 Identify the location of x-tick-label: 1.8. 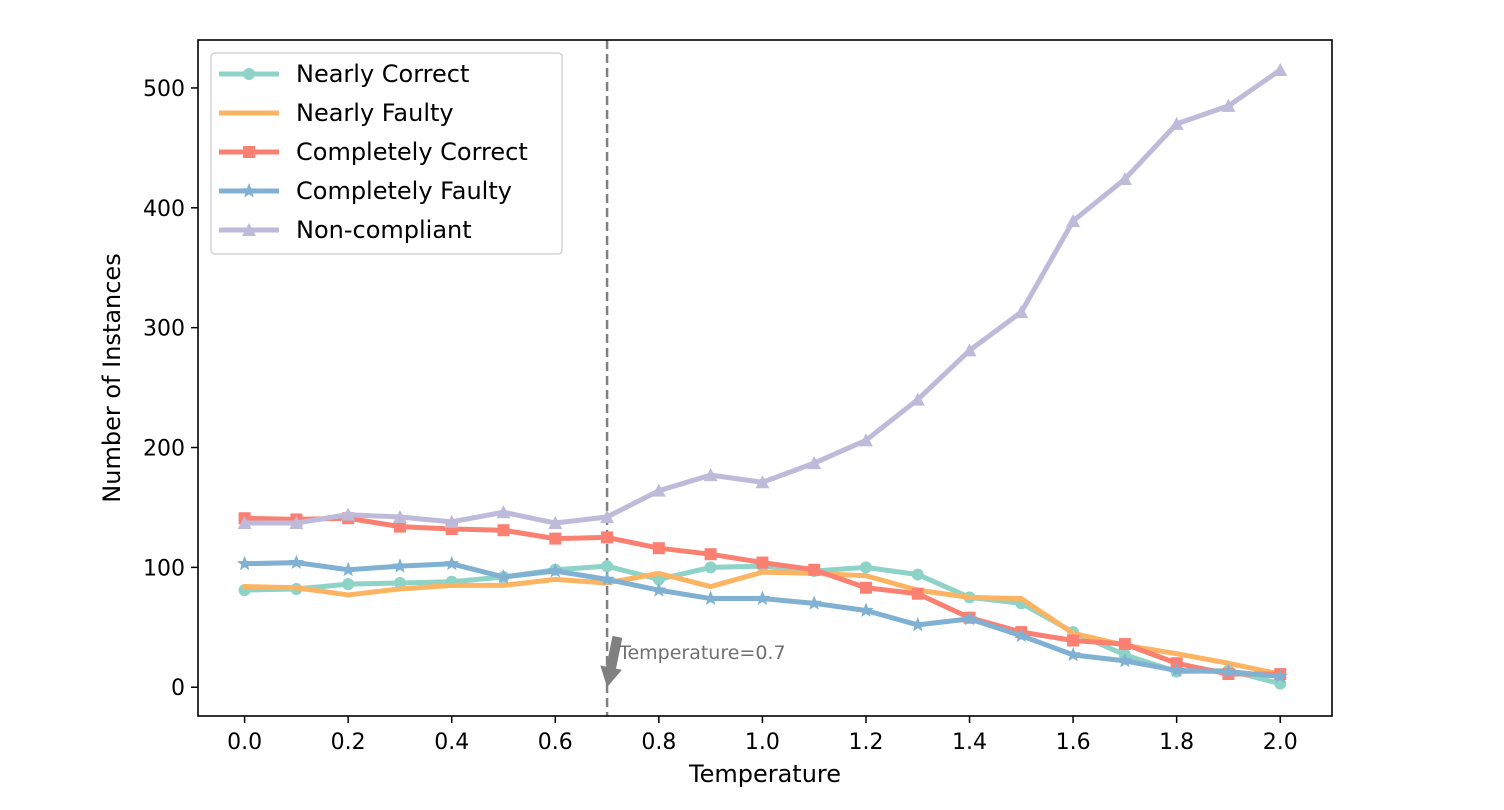
(1176, 742).